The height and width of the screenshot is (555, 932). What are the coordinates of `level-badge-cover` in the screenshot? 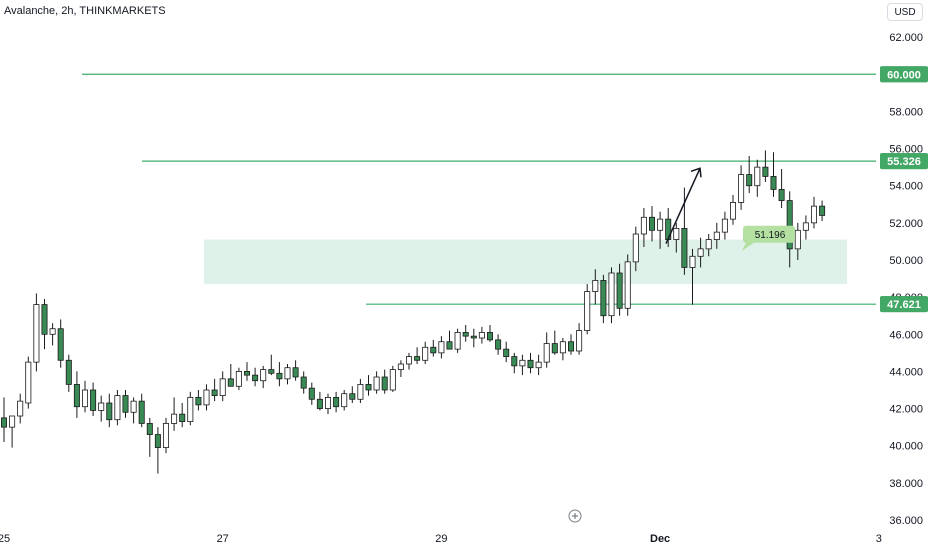 It's located at (904, 161).